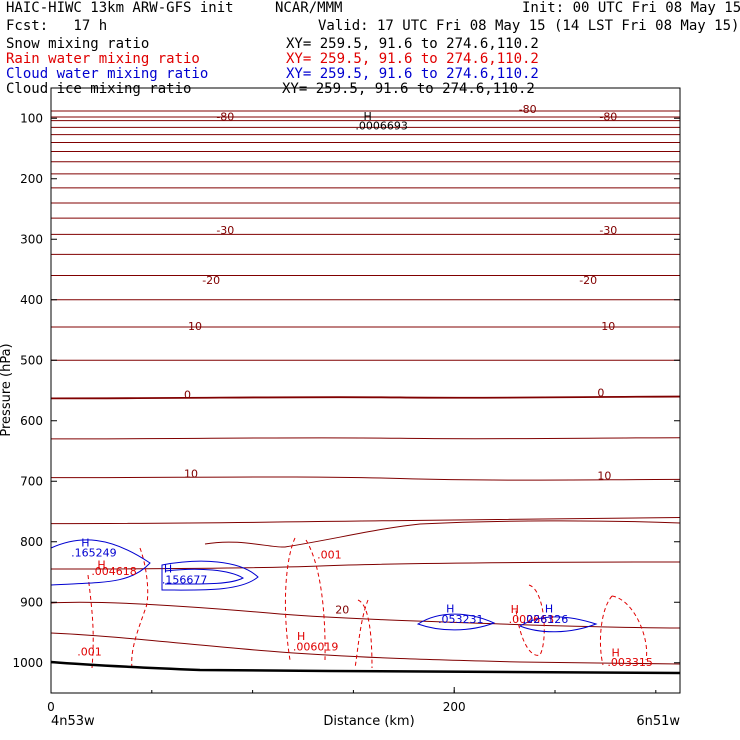 This screenshot has height=740, width=740. I want to click on y-tick-label: 300, so click(31, 239).